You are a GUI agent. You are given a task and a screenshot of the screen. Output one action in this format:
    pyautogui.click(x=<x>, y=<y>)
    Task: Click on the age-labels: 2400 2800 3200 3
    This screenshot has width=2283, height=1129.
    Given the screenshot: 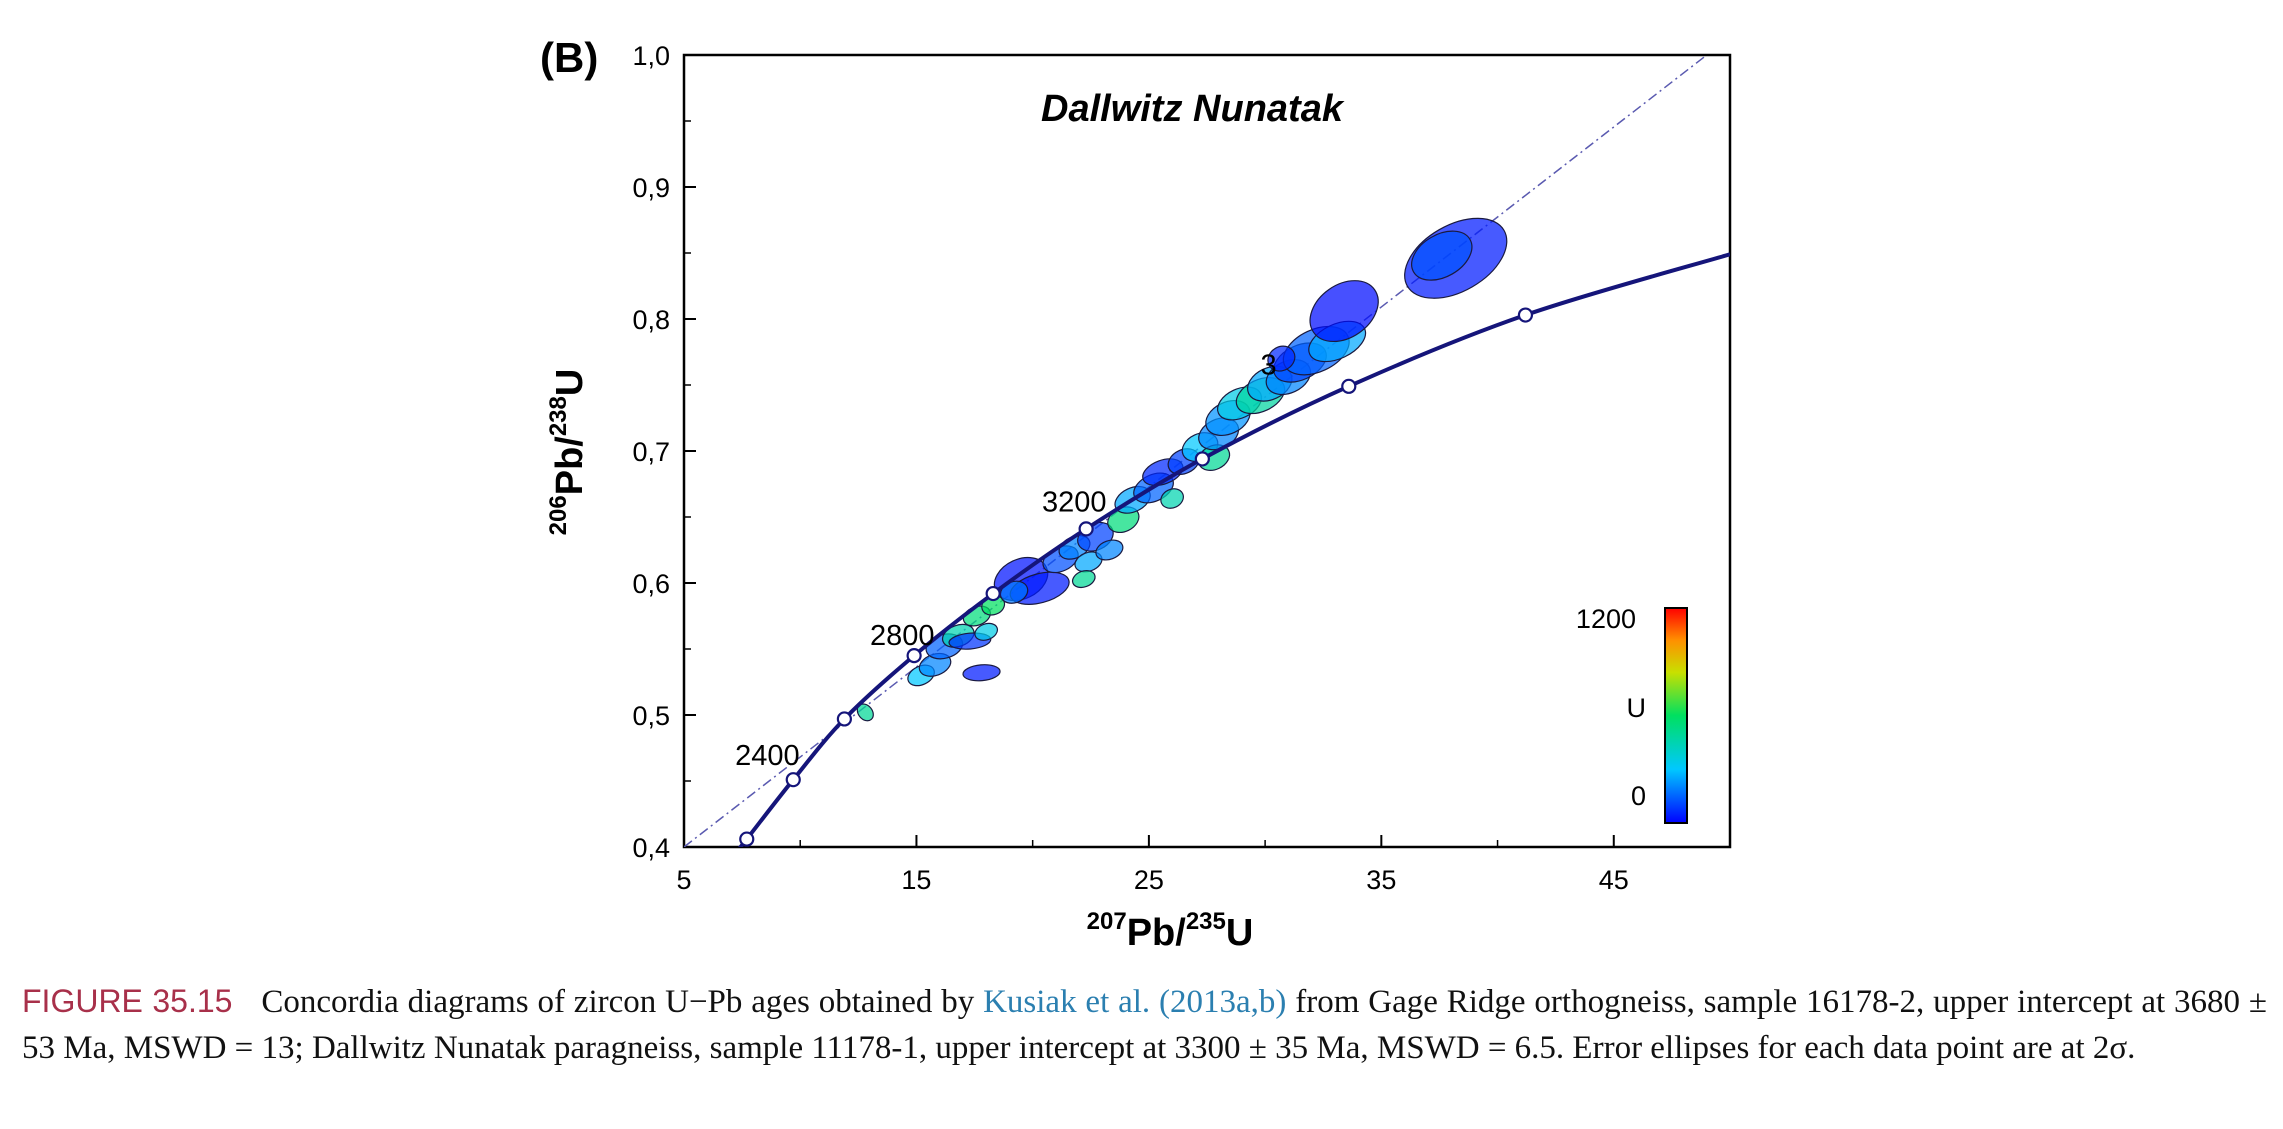 What is the action you would take?
    pyautogui.click(x=1005, y=560)
    